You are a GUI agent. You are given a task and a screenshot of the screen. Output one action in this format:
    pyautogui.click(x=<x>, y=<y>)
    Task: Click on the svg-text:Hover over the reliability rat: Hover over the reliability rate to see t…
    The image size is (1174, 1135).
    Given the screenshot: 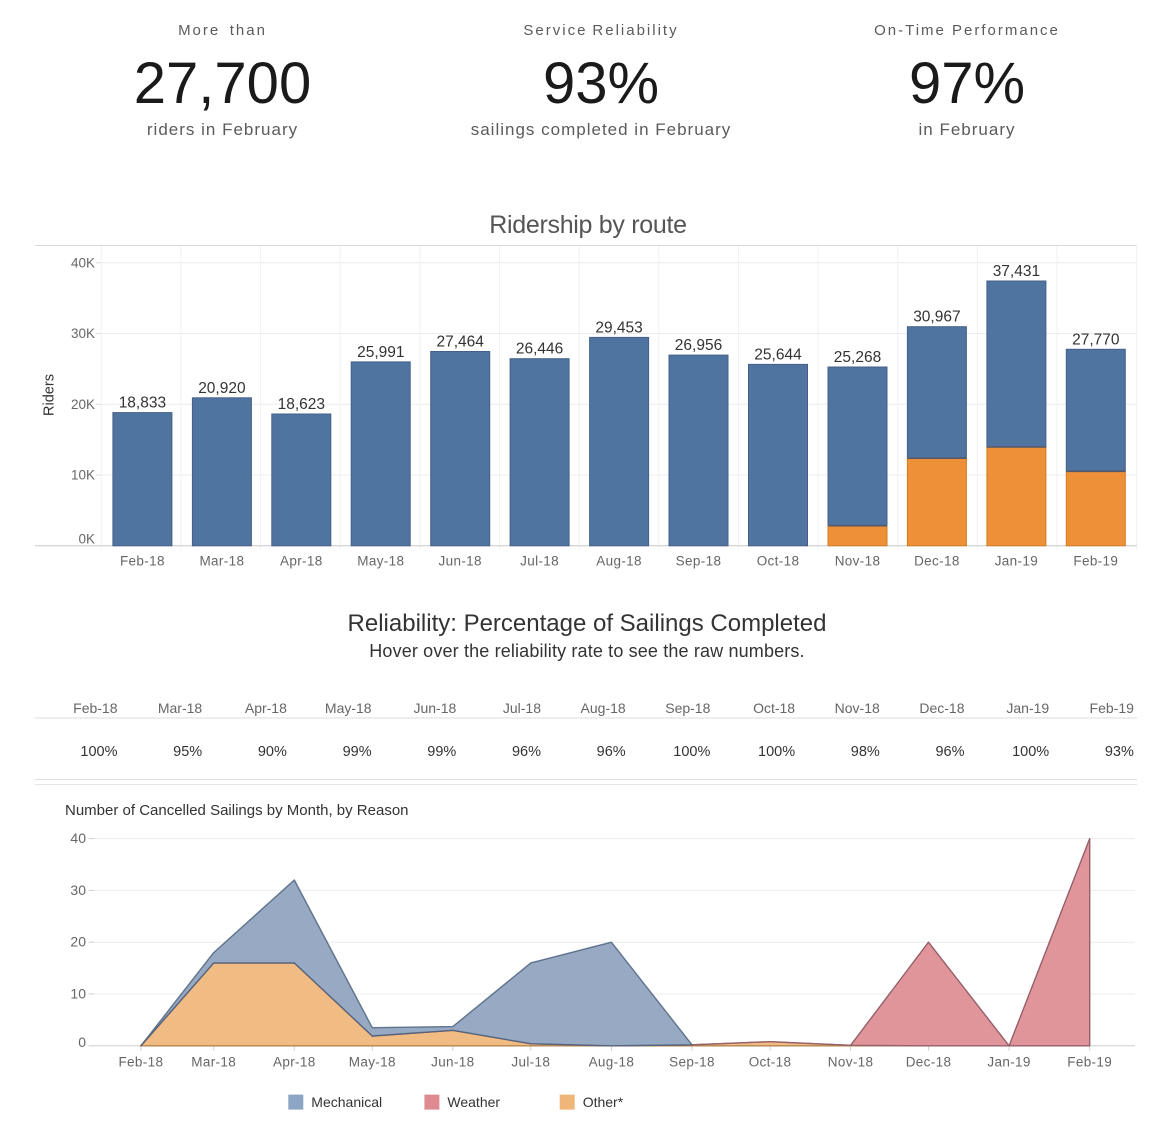 What is the action you would take?
    pyautogui.click(x=586, y=651)
    